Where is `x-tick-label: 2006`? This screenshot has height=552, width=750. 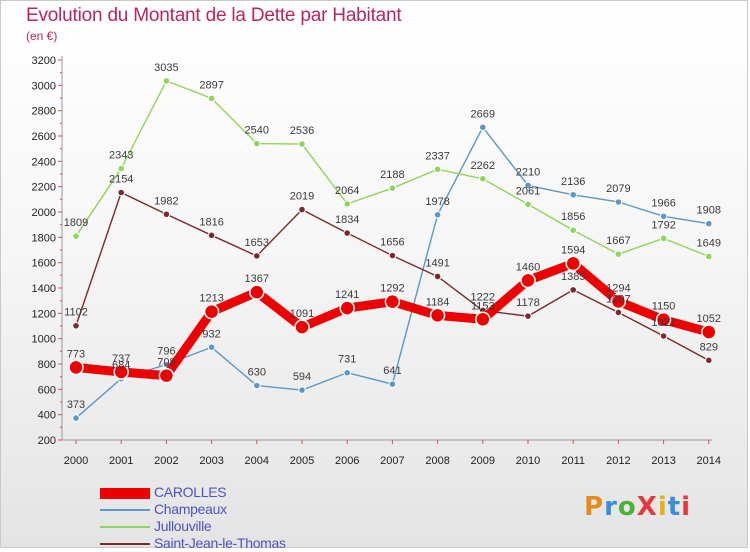 x-tick-label: 2006 is located at coordinates (347, 461).